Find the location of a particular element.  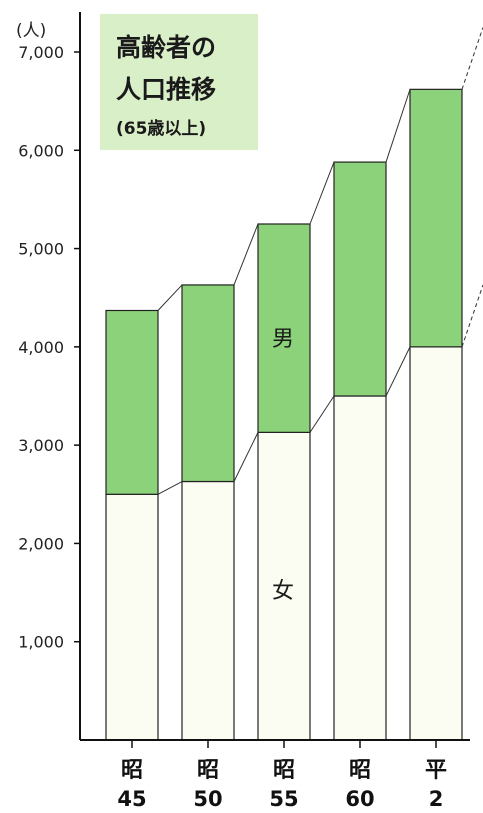

trend-female-dashed is located at coordinates (472, 316).